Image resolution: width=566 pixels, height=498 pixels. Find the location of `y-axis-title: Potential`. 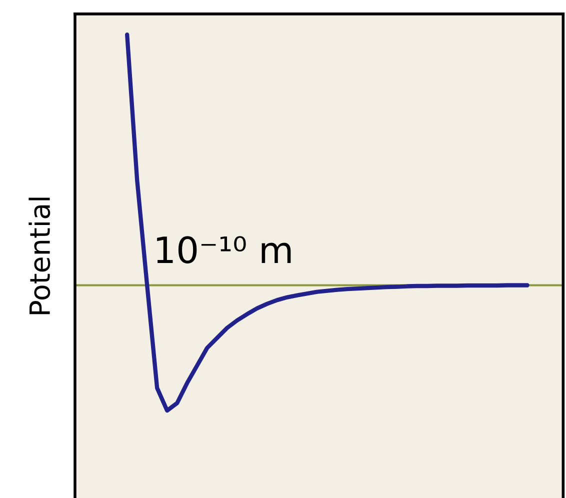

y-axis-title: Potential is located at coordinates (39, 256).